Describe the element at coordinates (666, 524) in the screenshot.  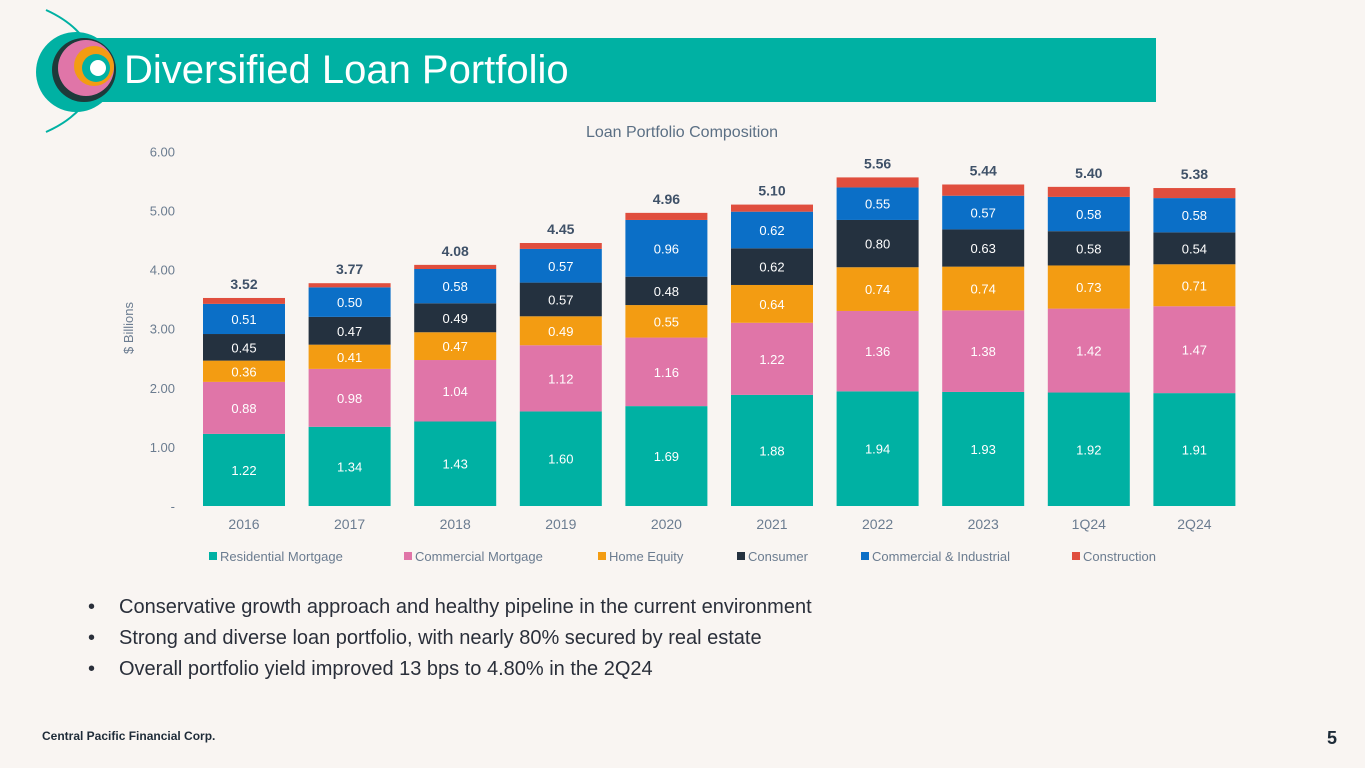
I see `x-tick-label: 2020` at that location.